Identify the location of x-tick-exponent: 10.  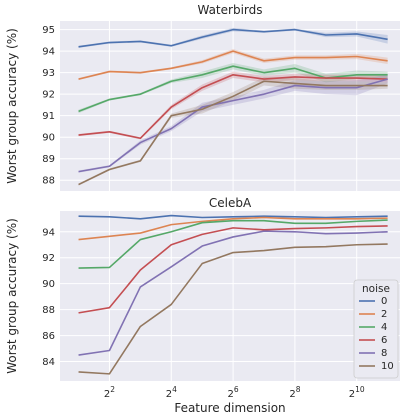
(360, 389).